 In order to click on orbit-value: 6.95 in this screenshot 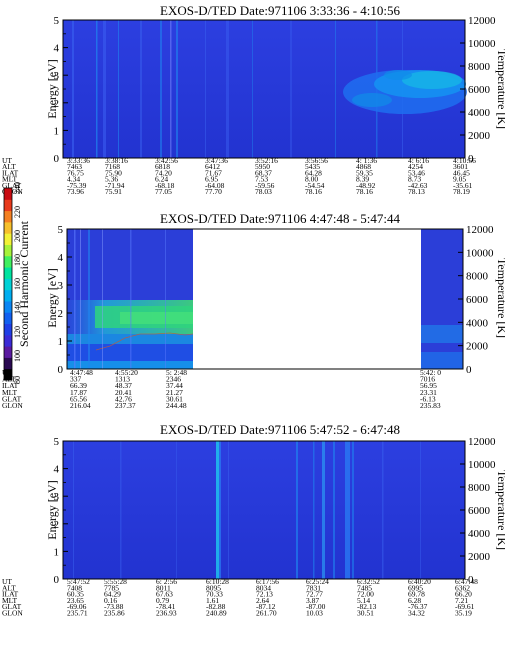, I will do `click(211, 179)`.